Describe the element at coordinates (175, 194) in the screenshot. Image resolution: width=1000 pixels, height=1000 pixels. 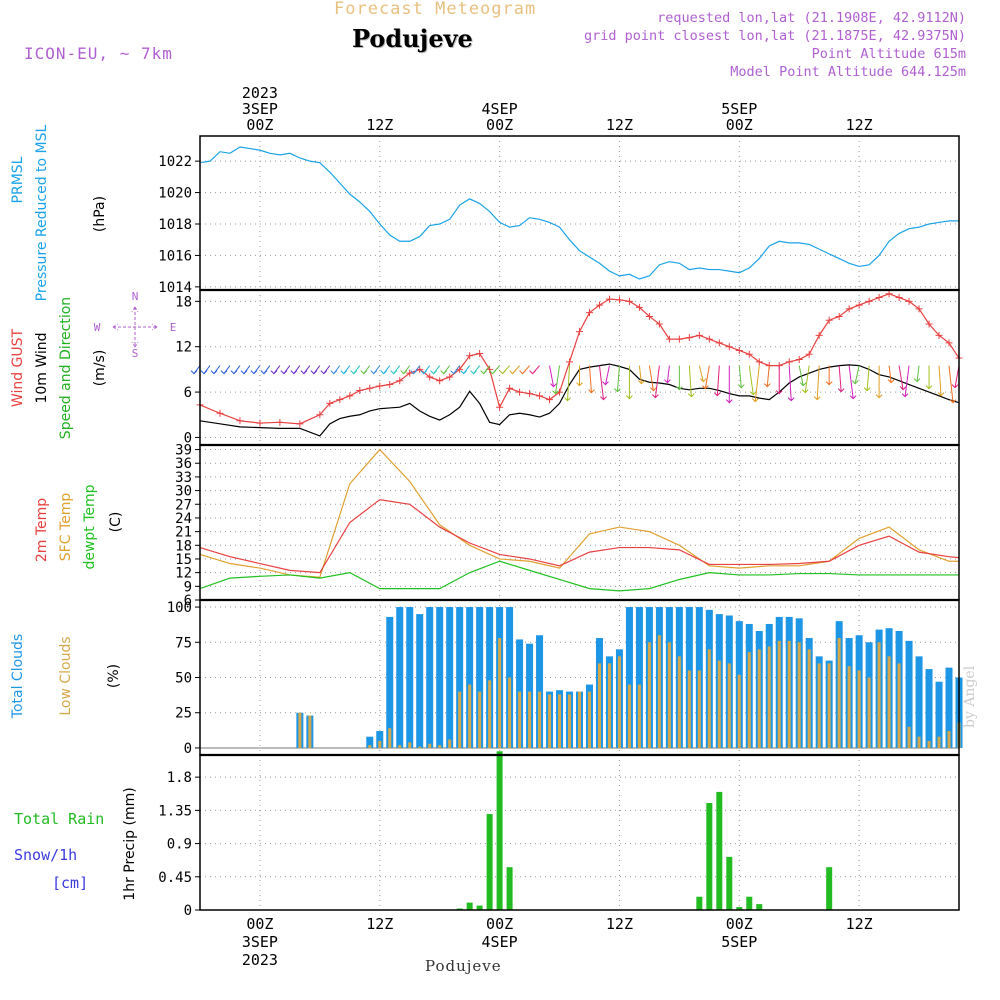
I see `y-tick-label: 1020` at that location.